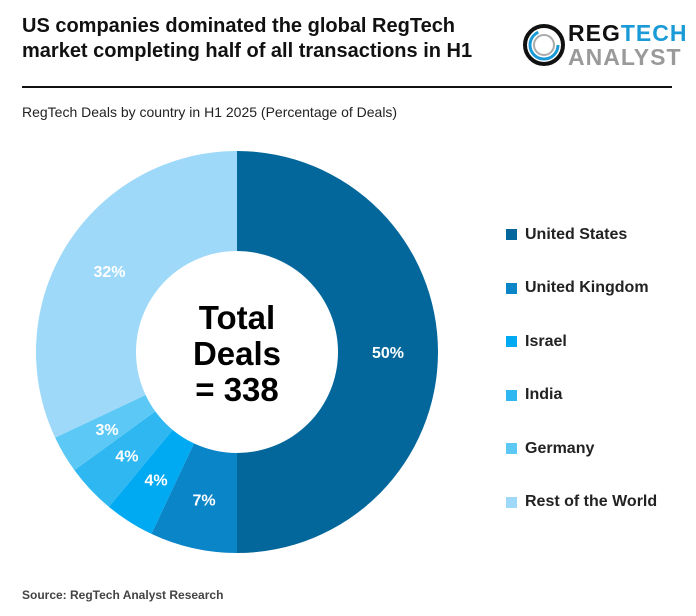  Describe the element at coordinates (109, 272) in the screenshot. I see `data-label: 32%` at that location.